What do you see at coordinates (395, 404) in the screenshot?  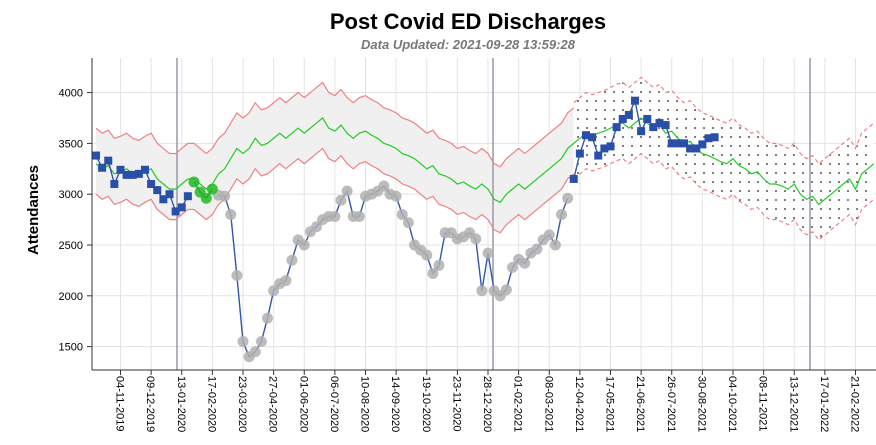 I see `x-tick-label: 14-09-2020` at bounding box center [395, 404].